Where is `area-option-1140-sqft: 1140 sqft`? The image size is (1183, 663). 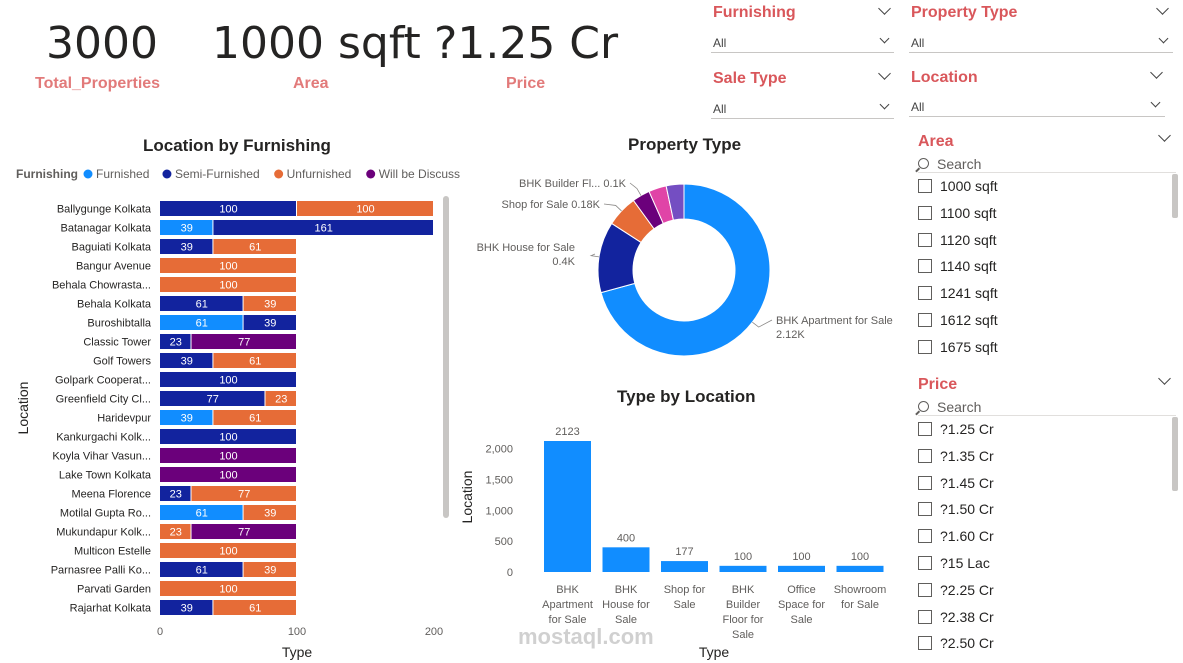 area-option-1140-sqft: 1140 sqft is located at coordinates (957, 266).